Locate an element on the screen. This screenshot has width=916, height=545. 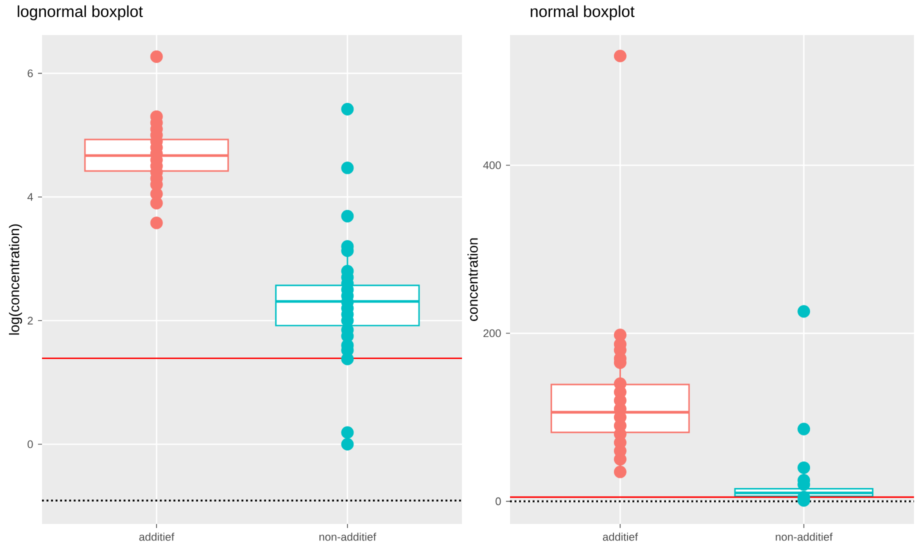
y-tick-label: 2 is located at coordinates (30, 320).